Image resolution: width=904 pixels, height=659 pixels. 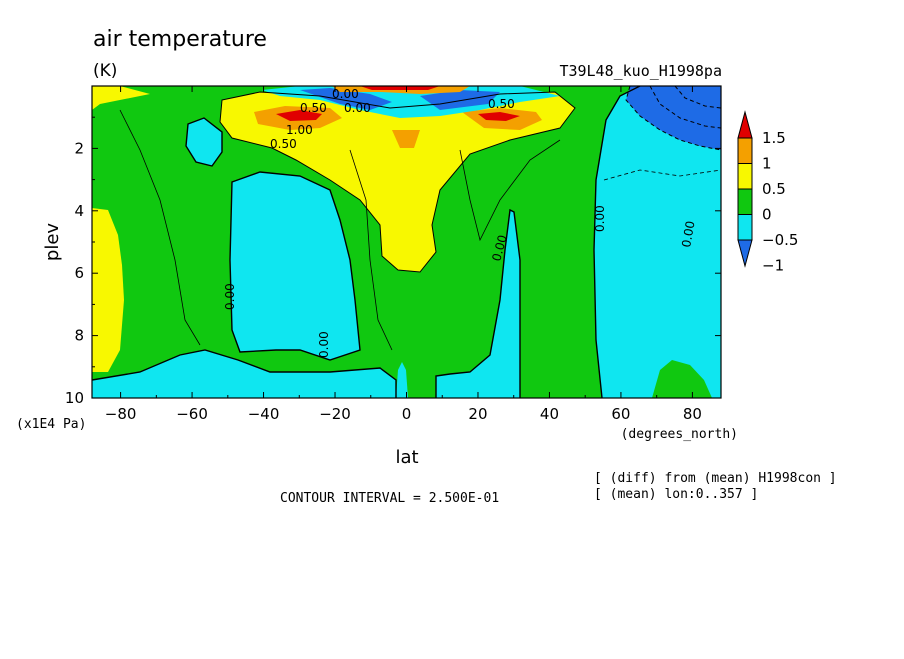 I want to click on region-cool-column-30s, so click(x=295, y=266).